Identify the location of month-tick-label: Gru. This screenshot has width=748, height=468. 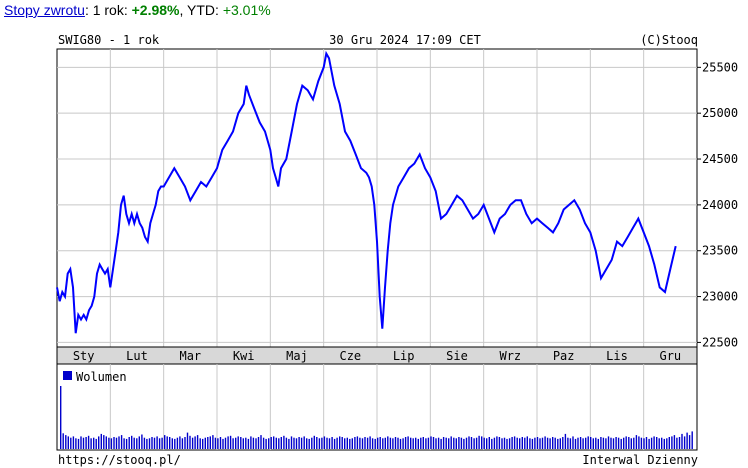
(670, 356).